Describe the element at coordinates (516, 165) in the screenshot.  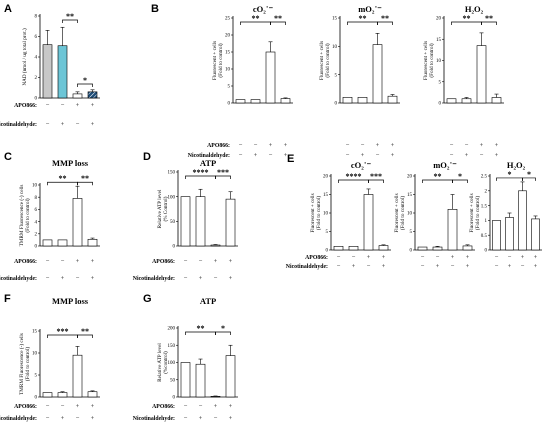
I see `chart-title: H₂O₂` at that location.